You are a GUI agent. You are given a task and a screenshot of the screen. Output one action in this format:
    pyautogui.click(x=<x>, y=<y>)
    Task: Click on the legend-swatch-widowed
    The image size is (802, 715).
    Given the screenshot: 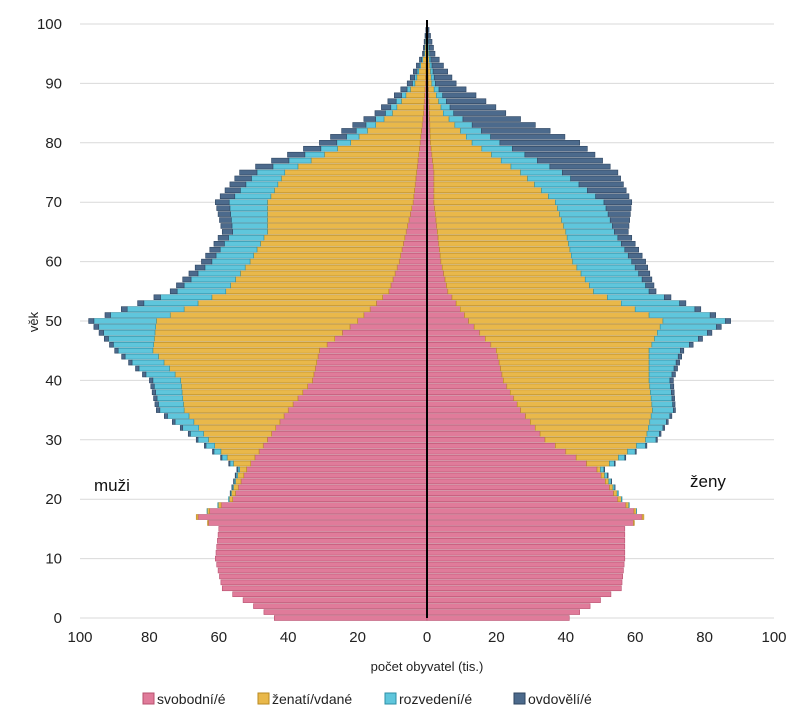 What is the action you would take?
    pyautogui.click(x=519, y=698)
    